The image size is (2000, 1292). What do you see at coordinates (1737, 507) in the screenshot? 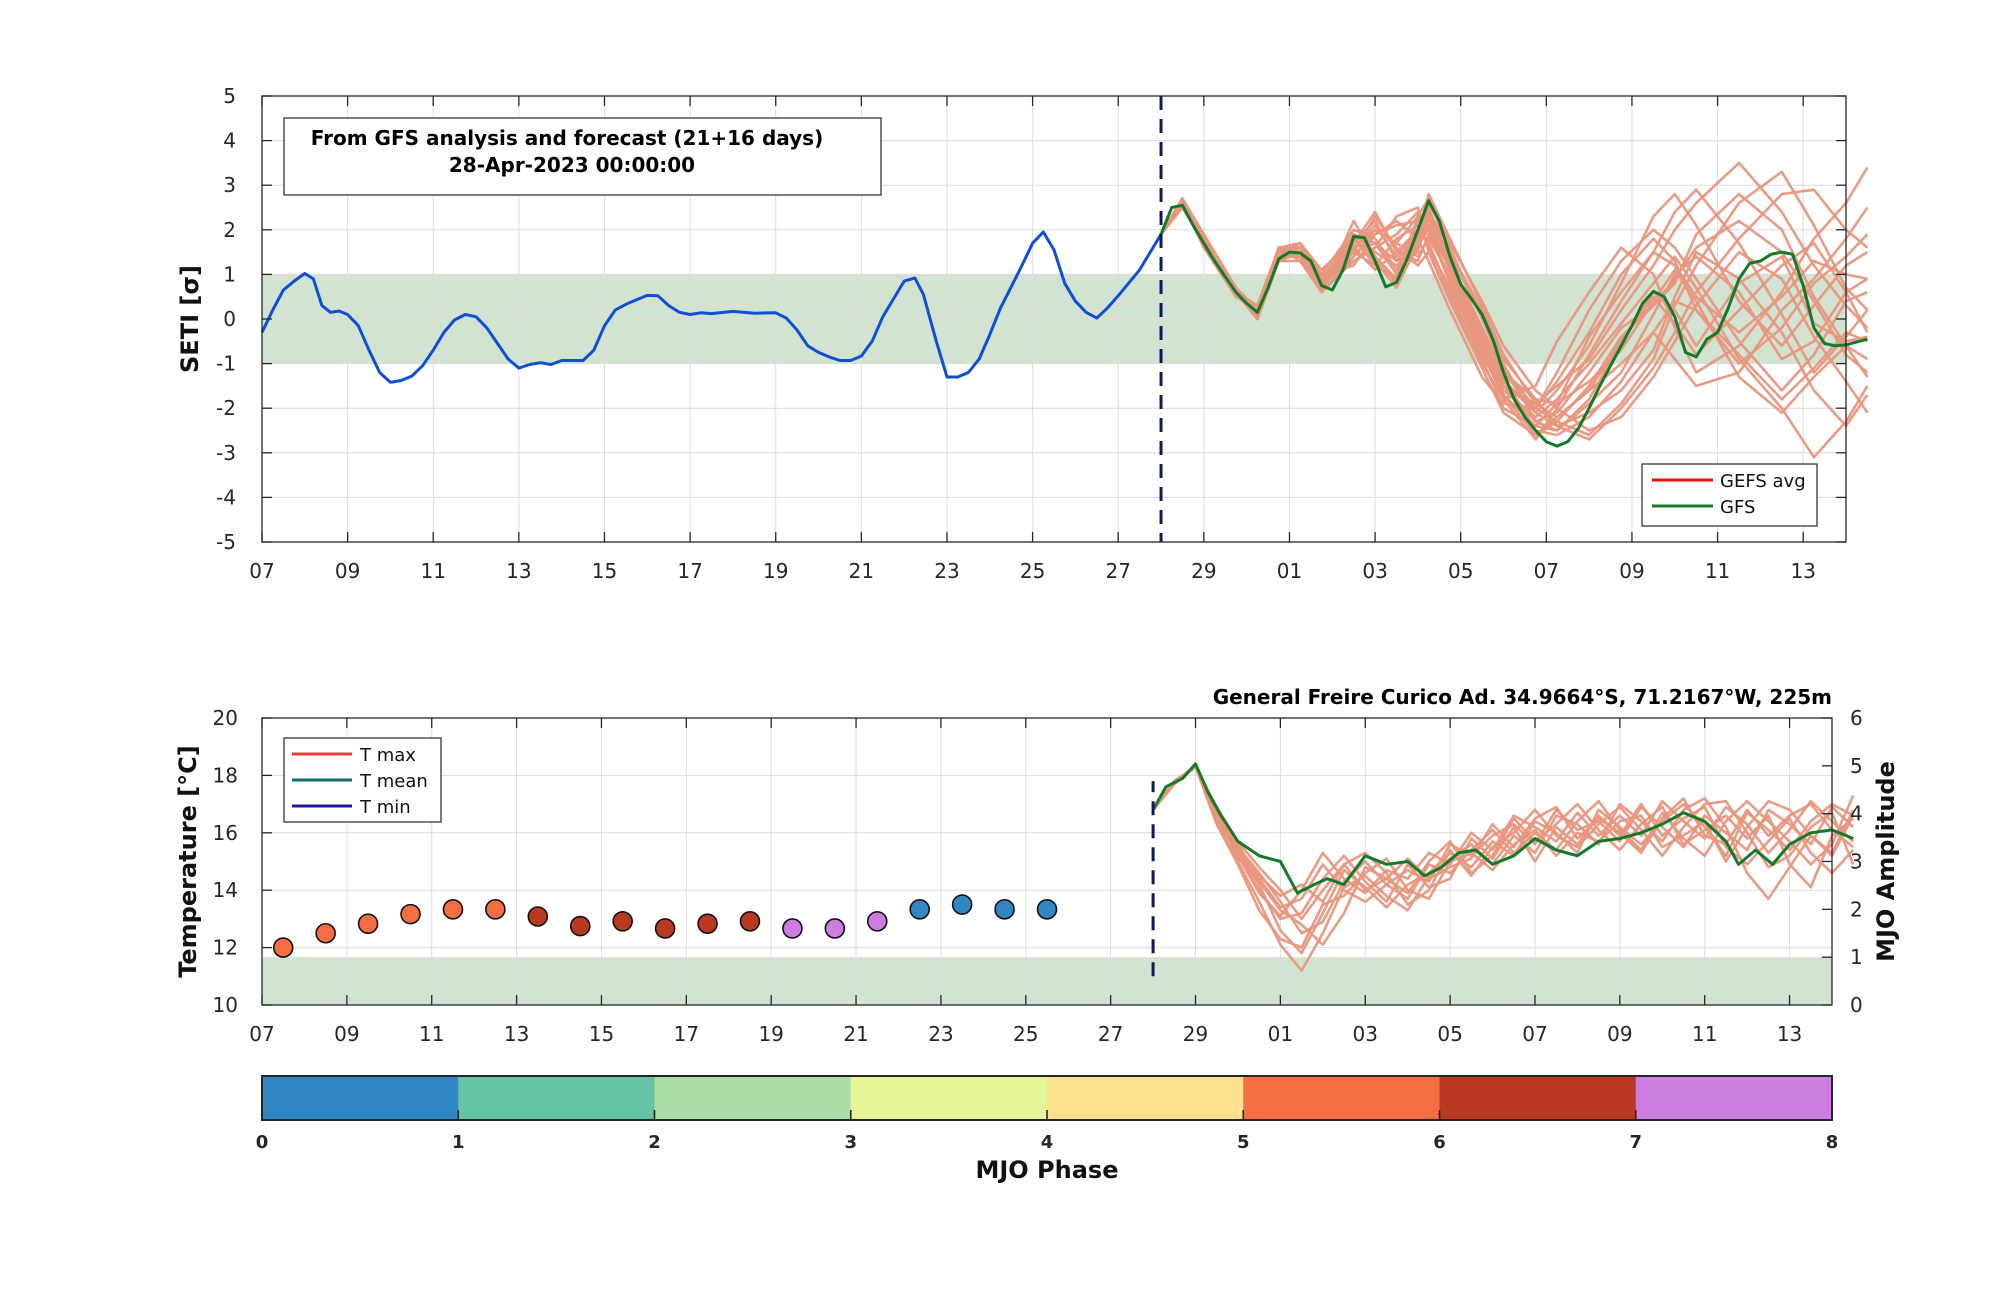
I see `legend-gfs-label: GFS` at bounding box center [1737, 507].